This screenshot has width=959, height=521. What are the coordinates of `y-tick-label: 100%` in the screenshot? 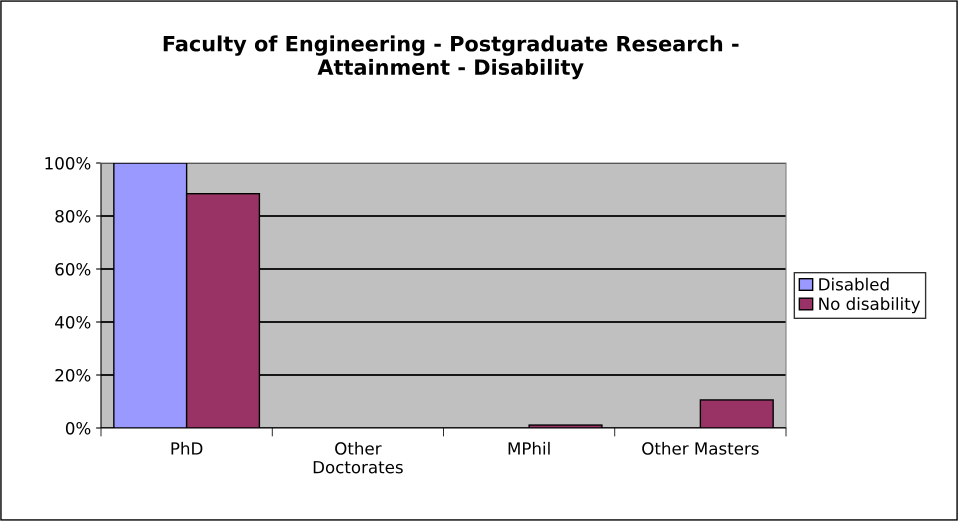 It's located at (67, 163).